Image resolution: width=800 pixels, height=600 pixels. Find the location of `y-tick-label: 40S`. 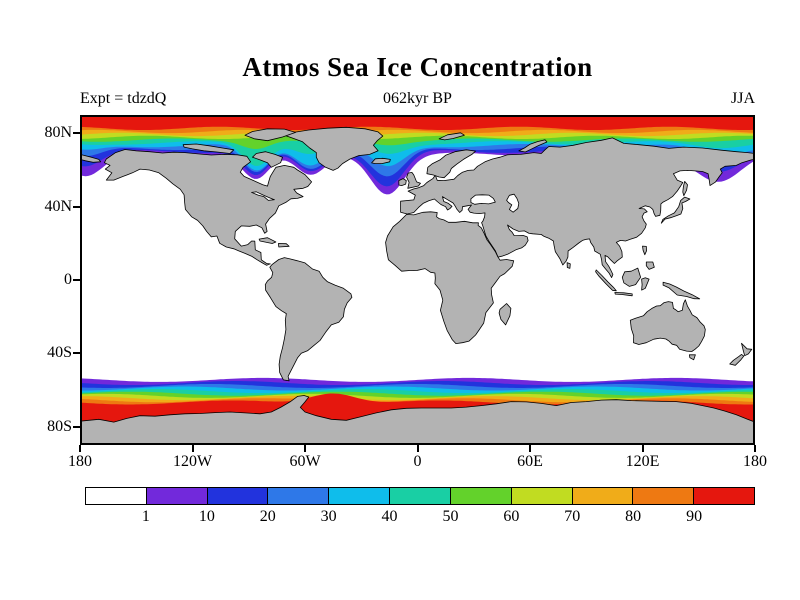

y-tick-label: 40S is located at coordinates (59, 353).